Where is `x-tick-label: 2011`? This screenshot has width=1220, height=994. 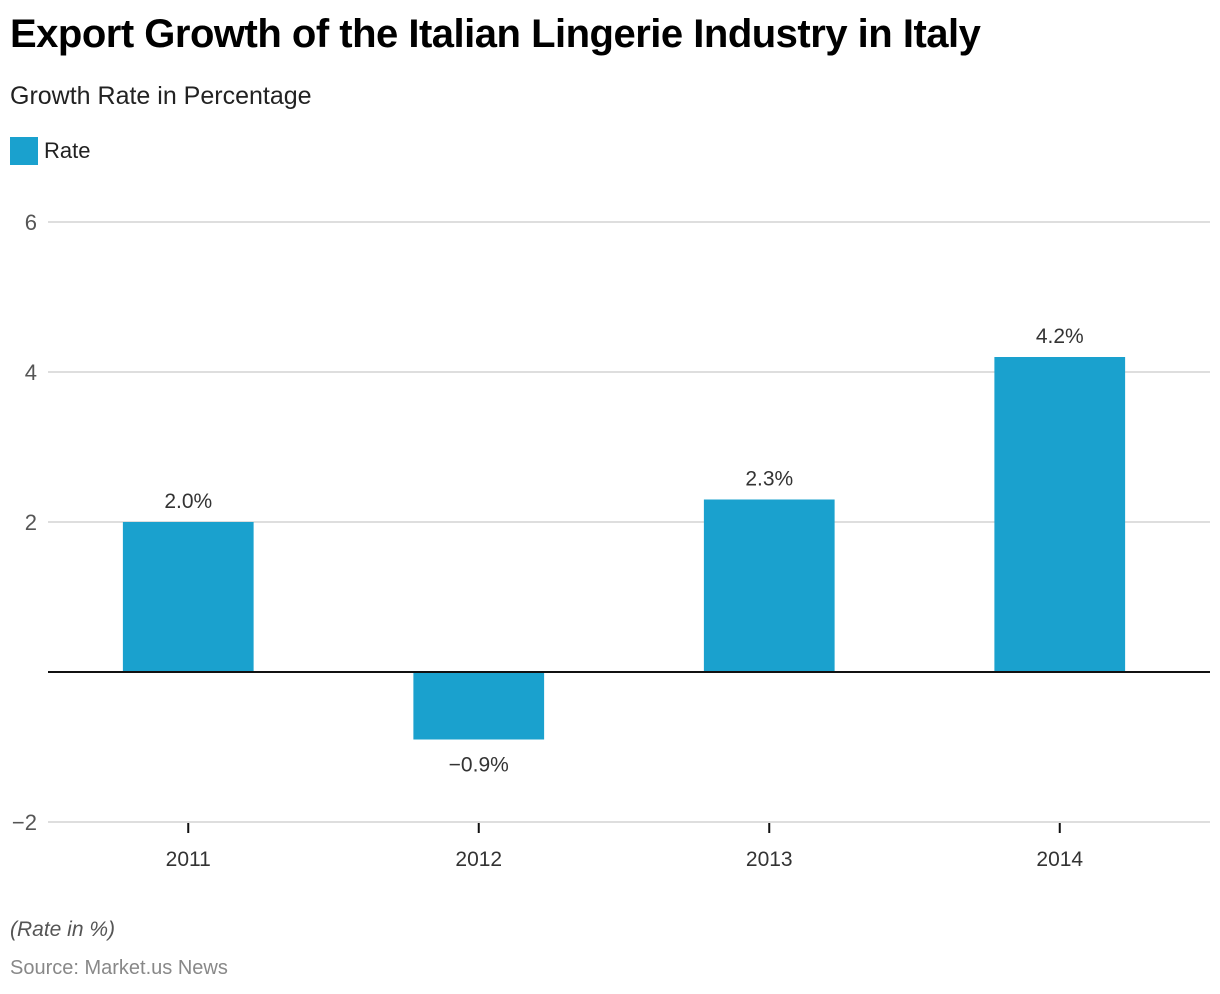 x-tick-label: 2011 is located at coordinates (188, 859).